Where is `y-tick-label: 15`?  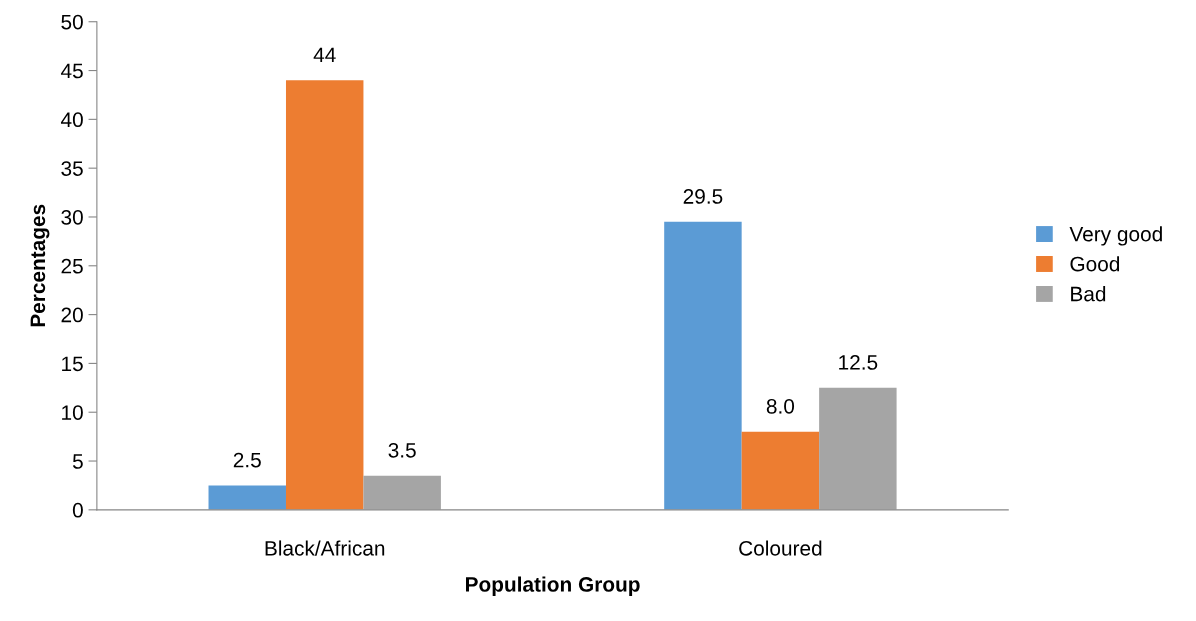 y-tick-label: 15 is located at coordinates (72, 364).